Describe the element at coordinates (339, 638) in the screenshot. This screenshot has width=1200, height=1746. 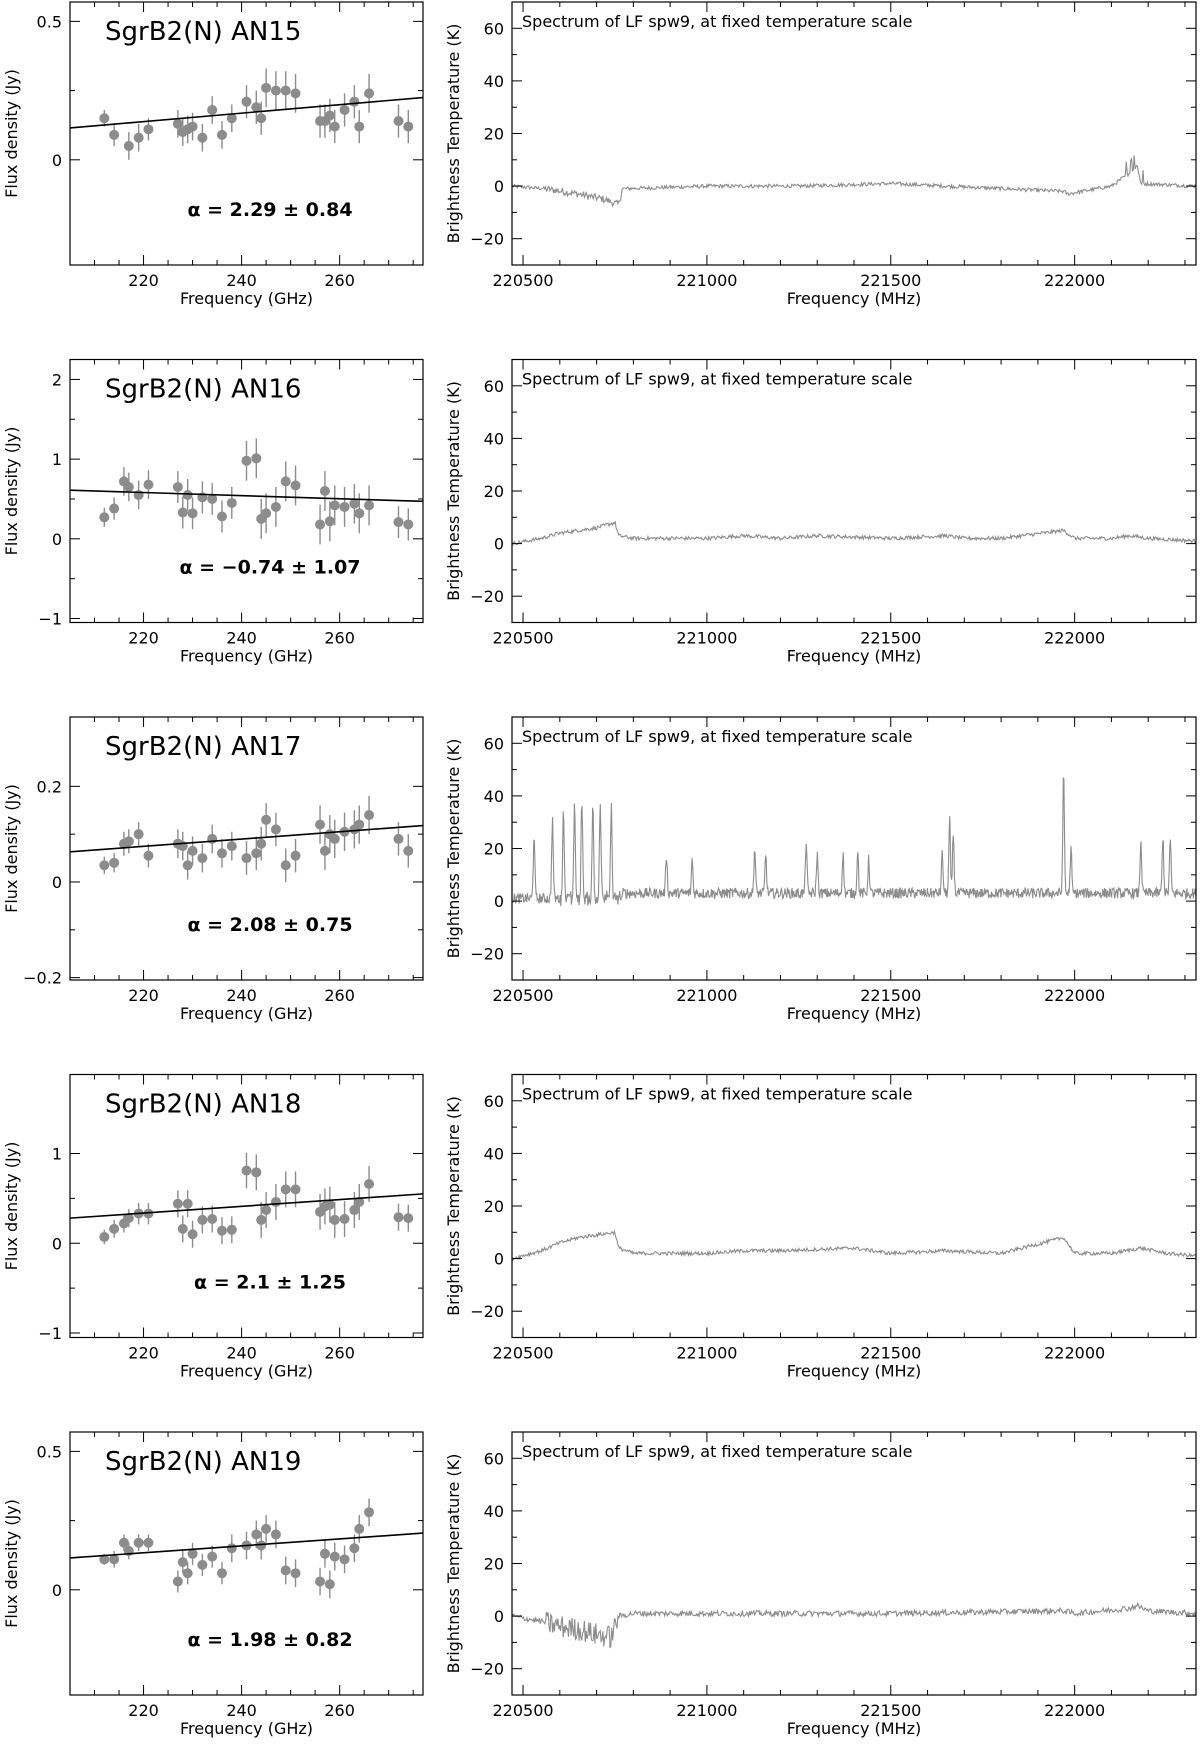
I see `x-tick-label: 260` at that location.